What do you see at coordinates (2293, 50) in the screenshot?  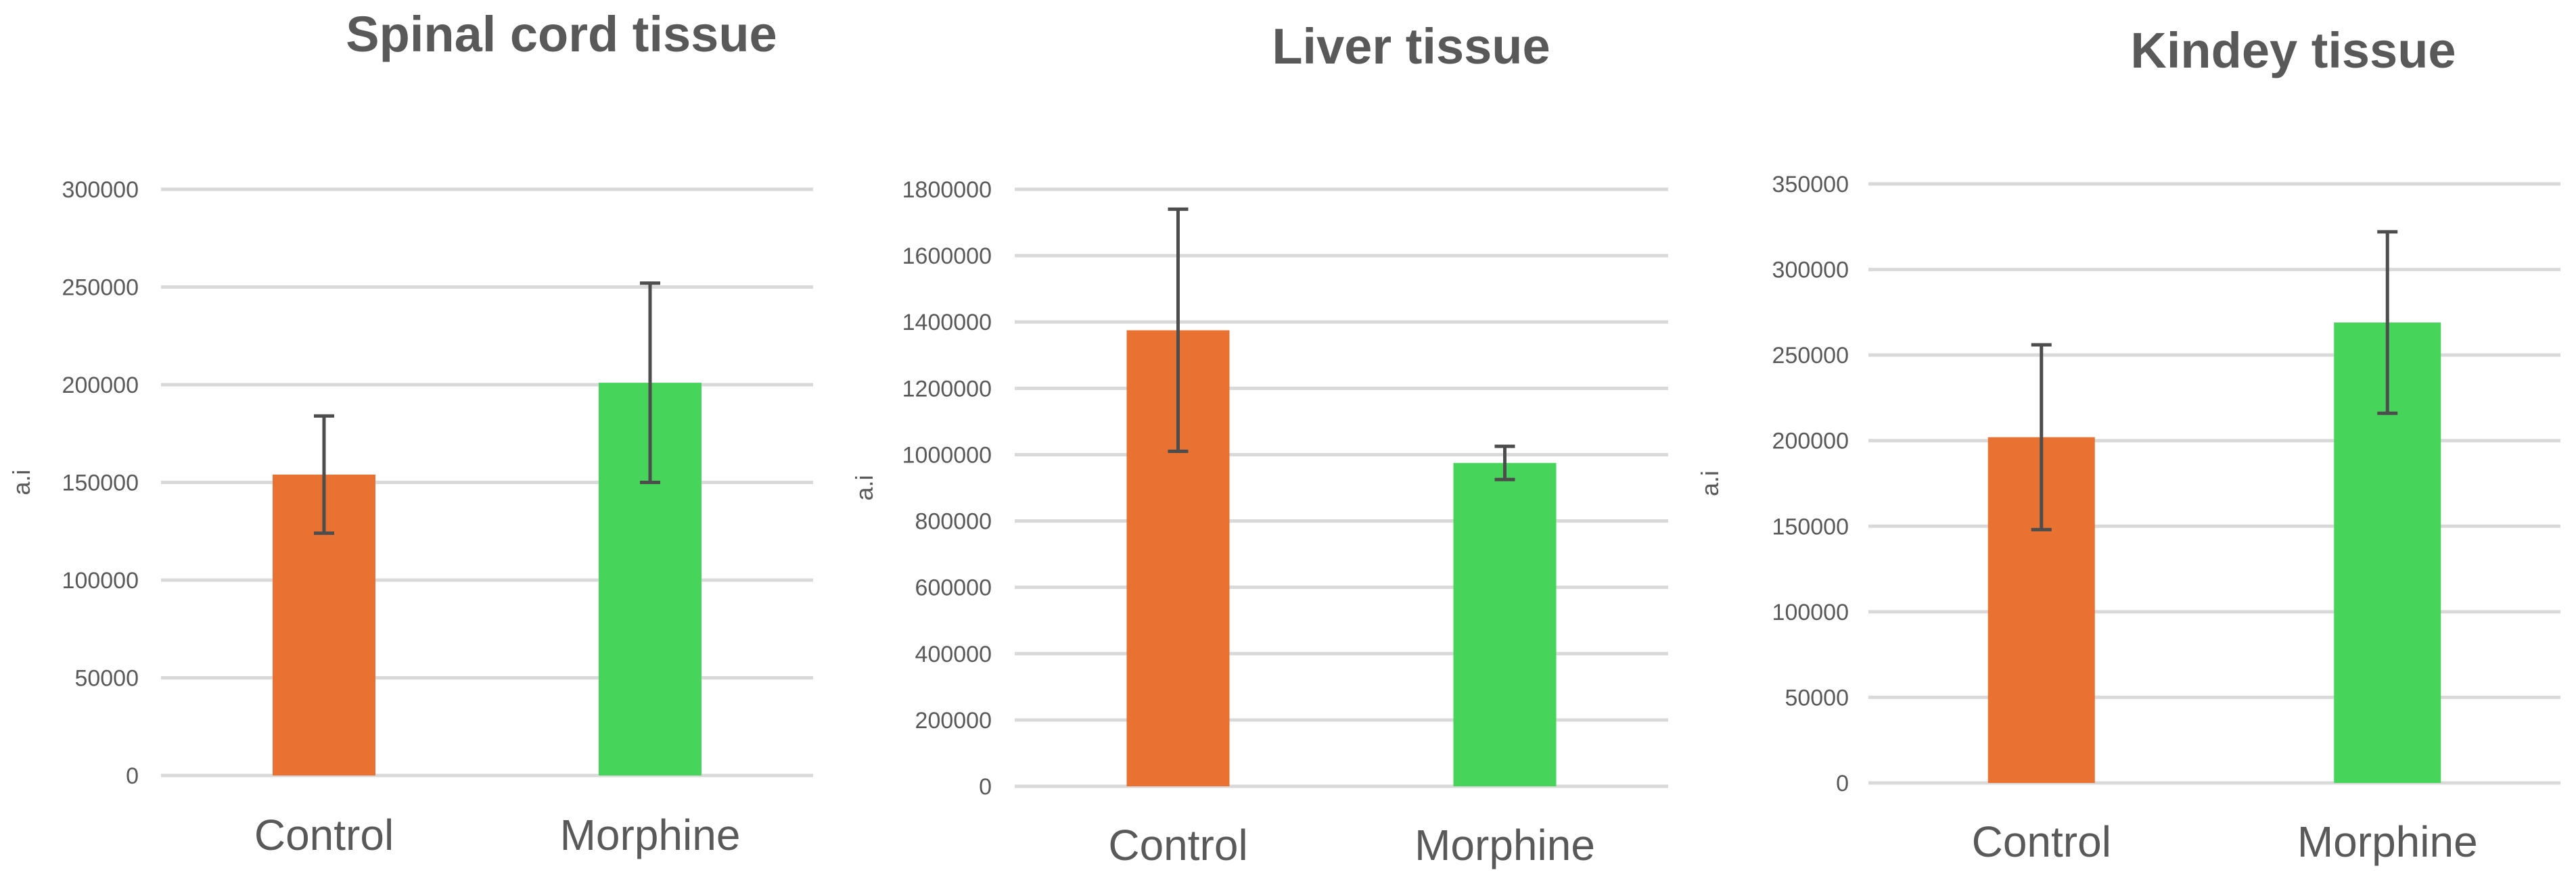 I see `kidney-chart-title: Kindey tissue` at bounding box center [2293, 50].